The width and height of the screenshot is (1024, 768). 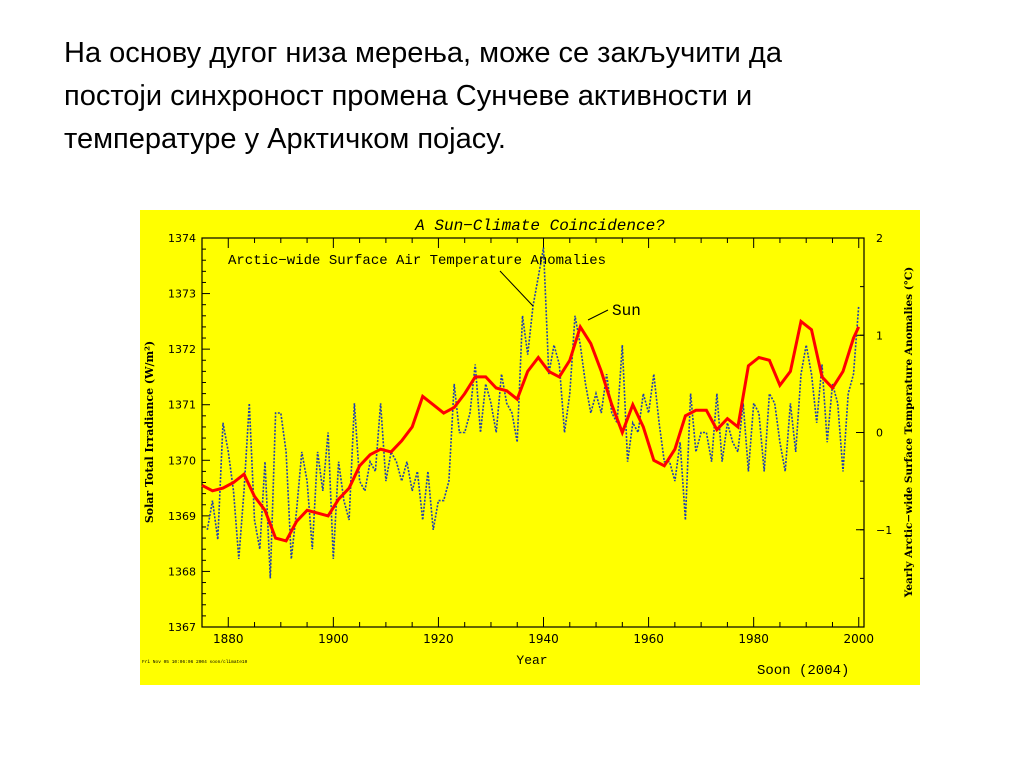 I want to click on x-axis-tick-label: 1980, so click(x=753, y=639).